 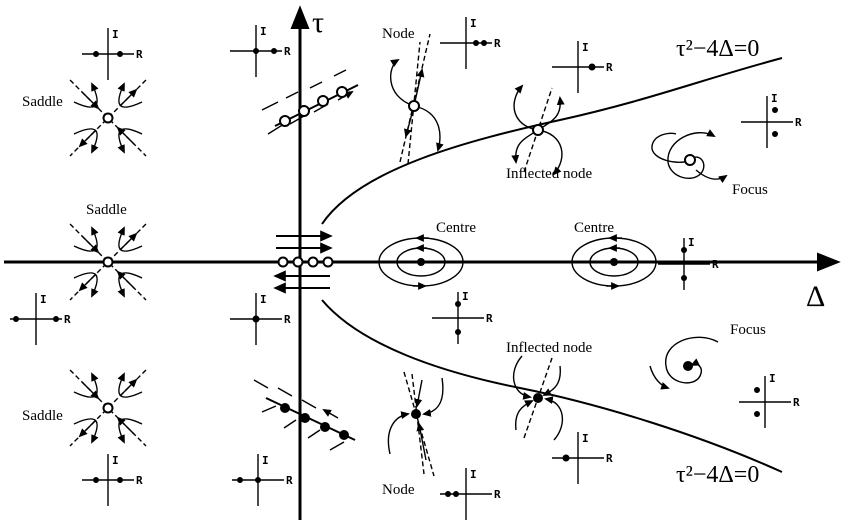 What do you see at coordinates (684, 363) in the screenshot?
I see `stable-focus-portrait` at bounding box center [684, 363].